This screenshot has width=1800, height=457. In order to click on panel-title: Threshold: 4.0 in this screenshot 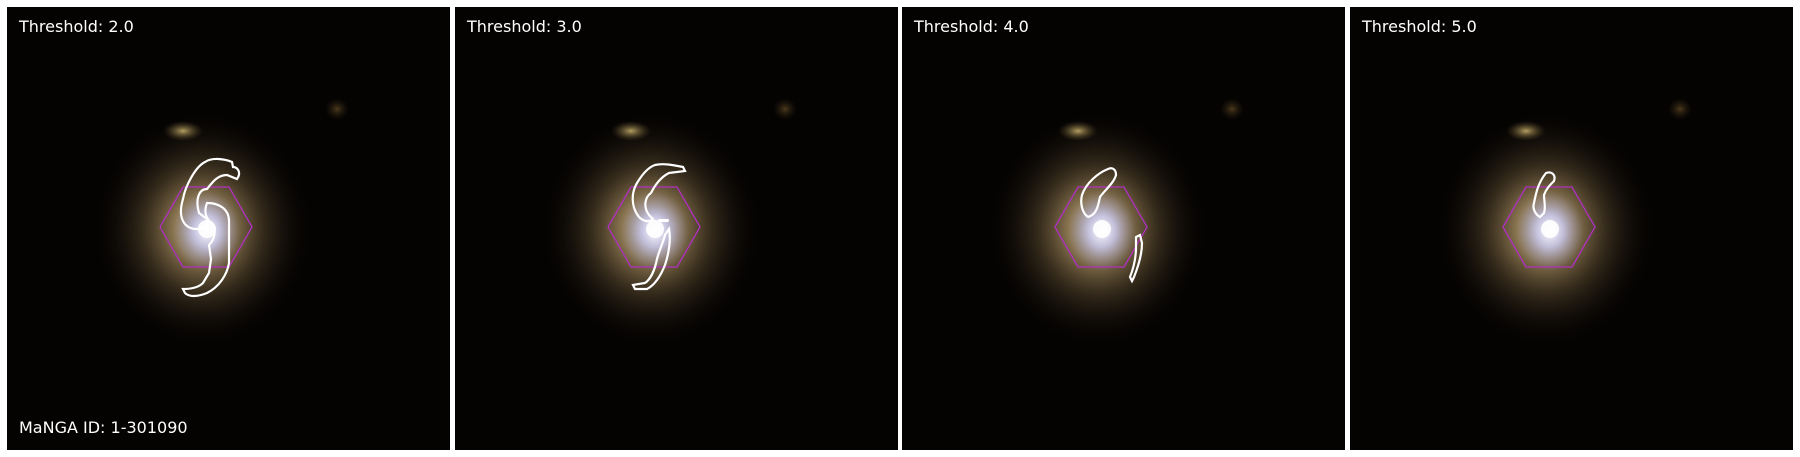, I will do `click(971, 26)`.